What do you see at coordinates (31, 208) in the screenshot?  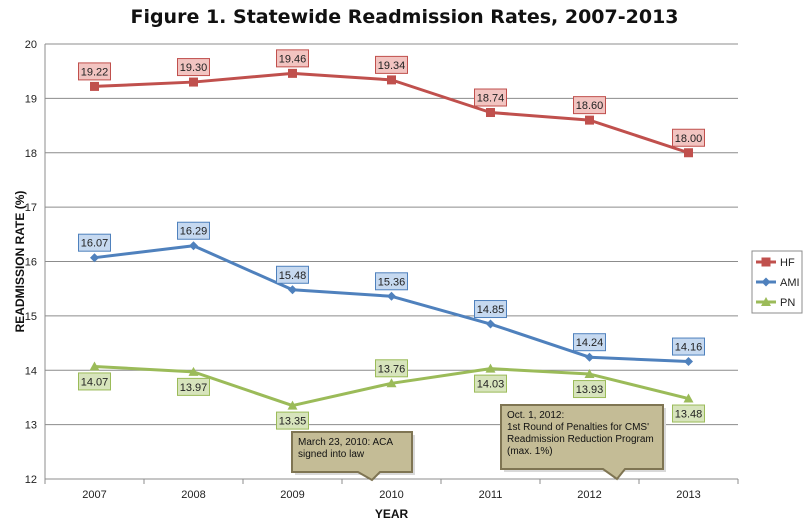 I see `y-tick-label: 17` at bounding box center [31, 208].